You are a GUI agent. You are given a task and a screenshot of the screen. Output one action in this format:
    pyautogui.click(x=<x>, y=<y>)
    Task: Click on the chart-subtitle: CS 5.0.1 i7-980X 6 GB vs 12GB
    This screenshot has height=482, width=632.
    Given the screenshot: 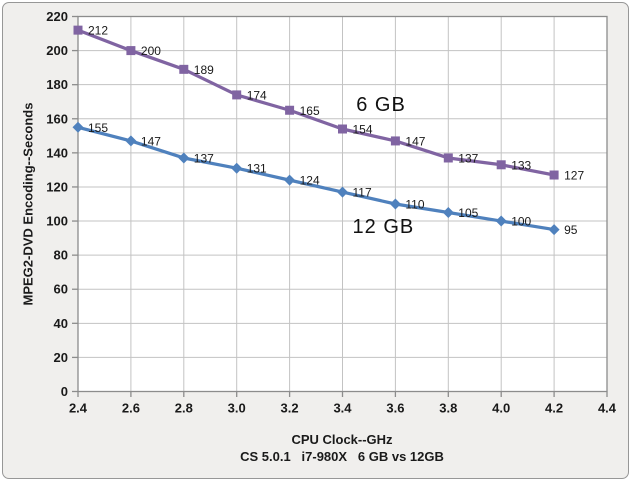 What is the action you would take?
    pyautogui.click(x=342, y=456)
    